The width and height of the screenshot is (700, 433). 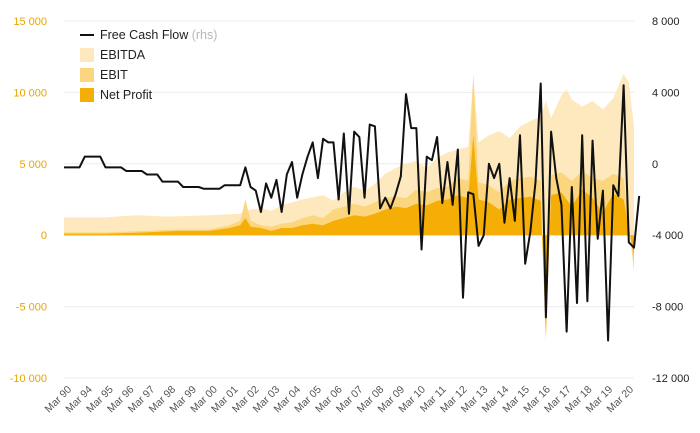 I want to click on left-tick-label: 15 000, so click(x=30, y=22).